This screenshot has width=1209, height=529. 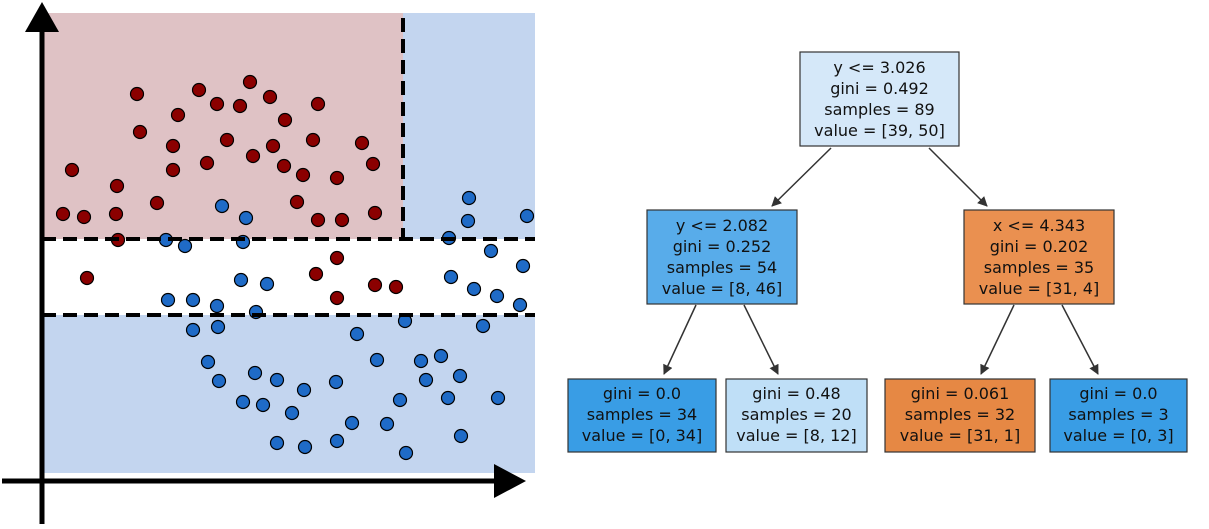 What do you see at coordinates (722, 246) in the screenshot?
I see `node-line: gini = 0.252` at bounding box center [722, 246].